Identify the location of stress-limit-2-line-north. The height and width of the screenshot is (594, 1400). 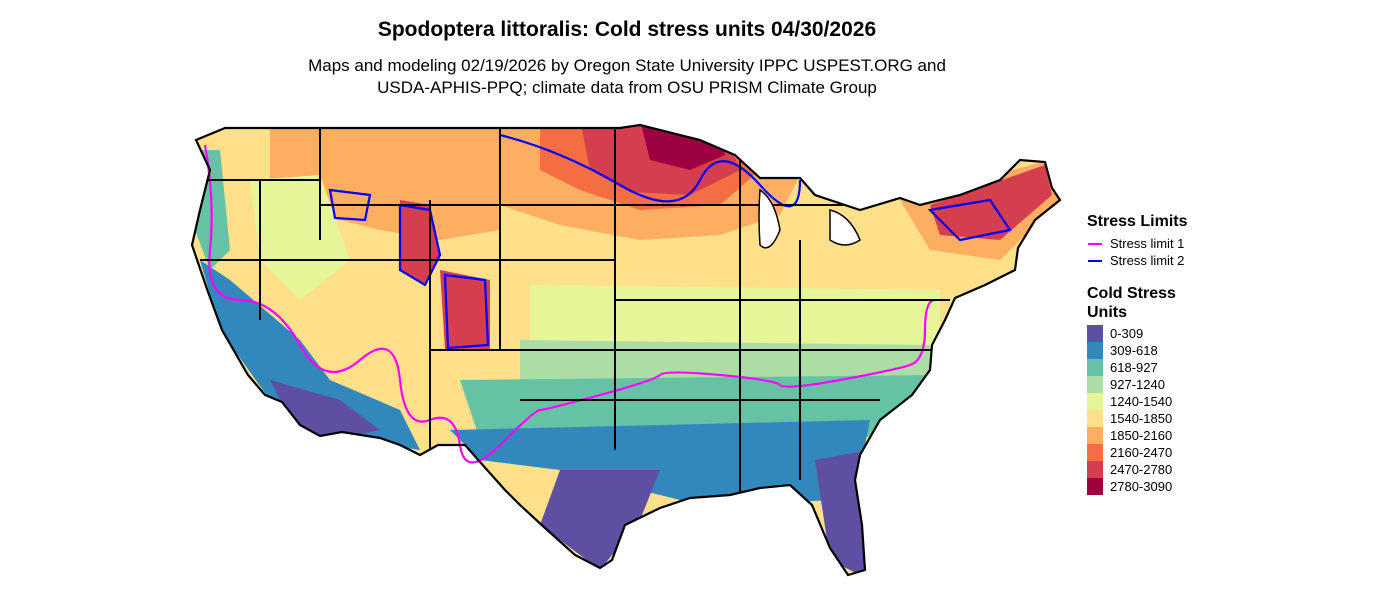
(650, 170).